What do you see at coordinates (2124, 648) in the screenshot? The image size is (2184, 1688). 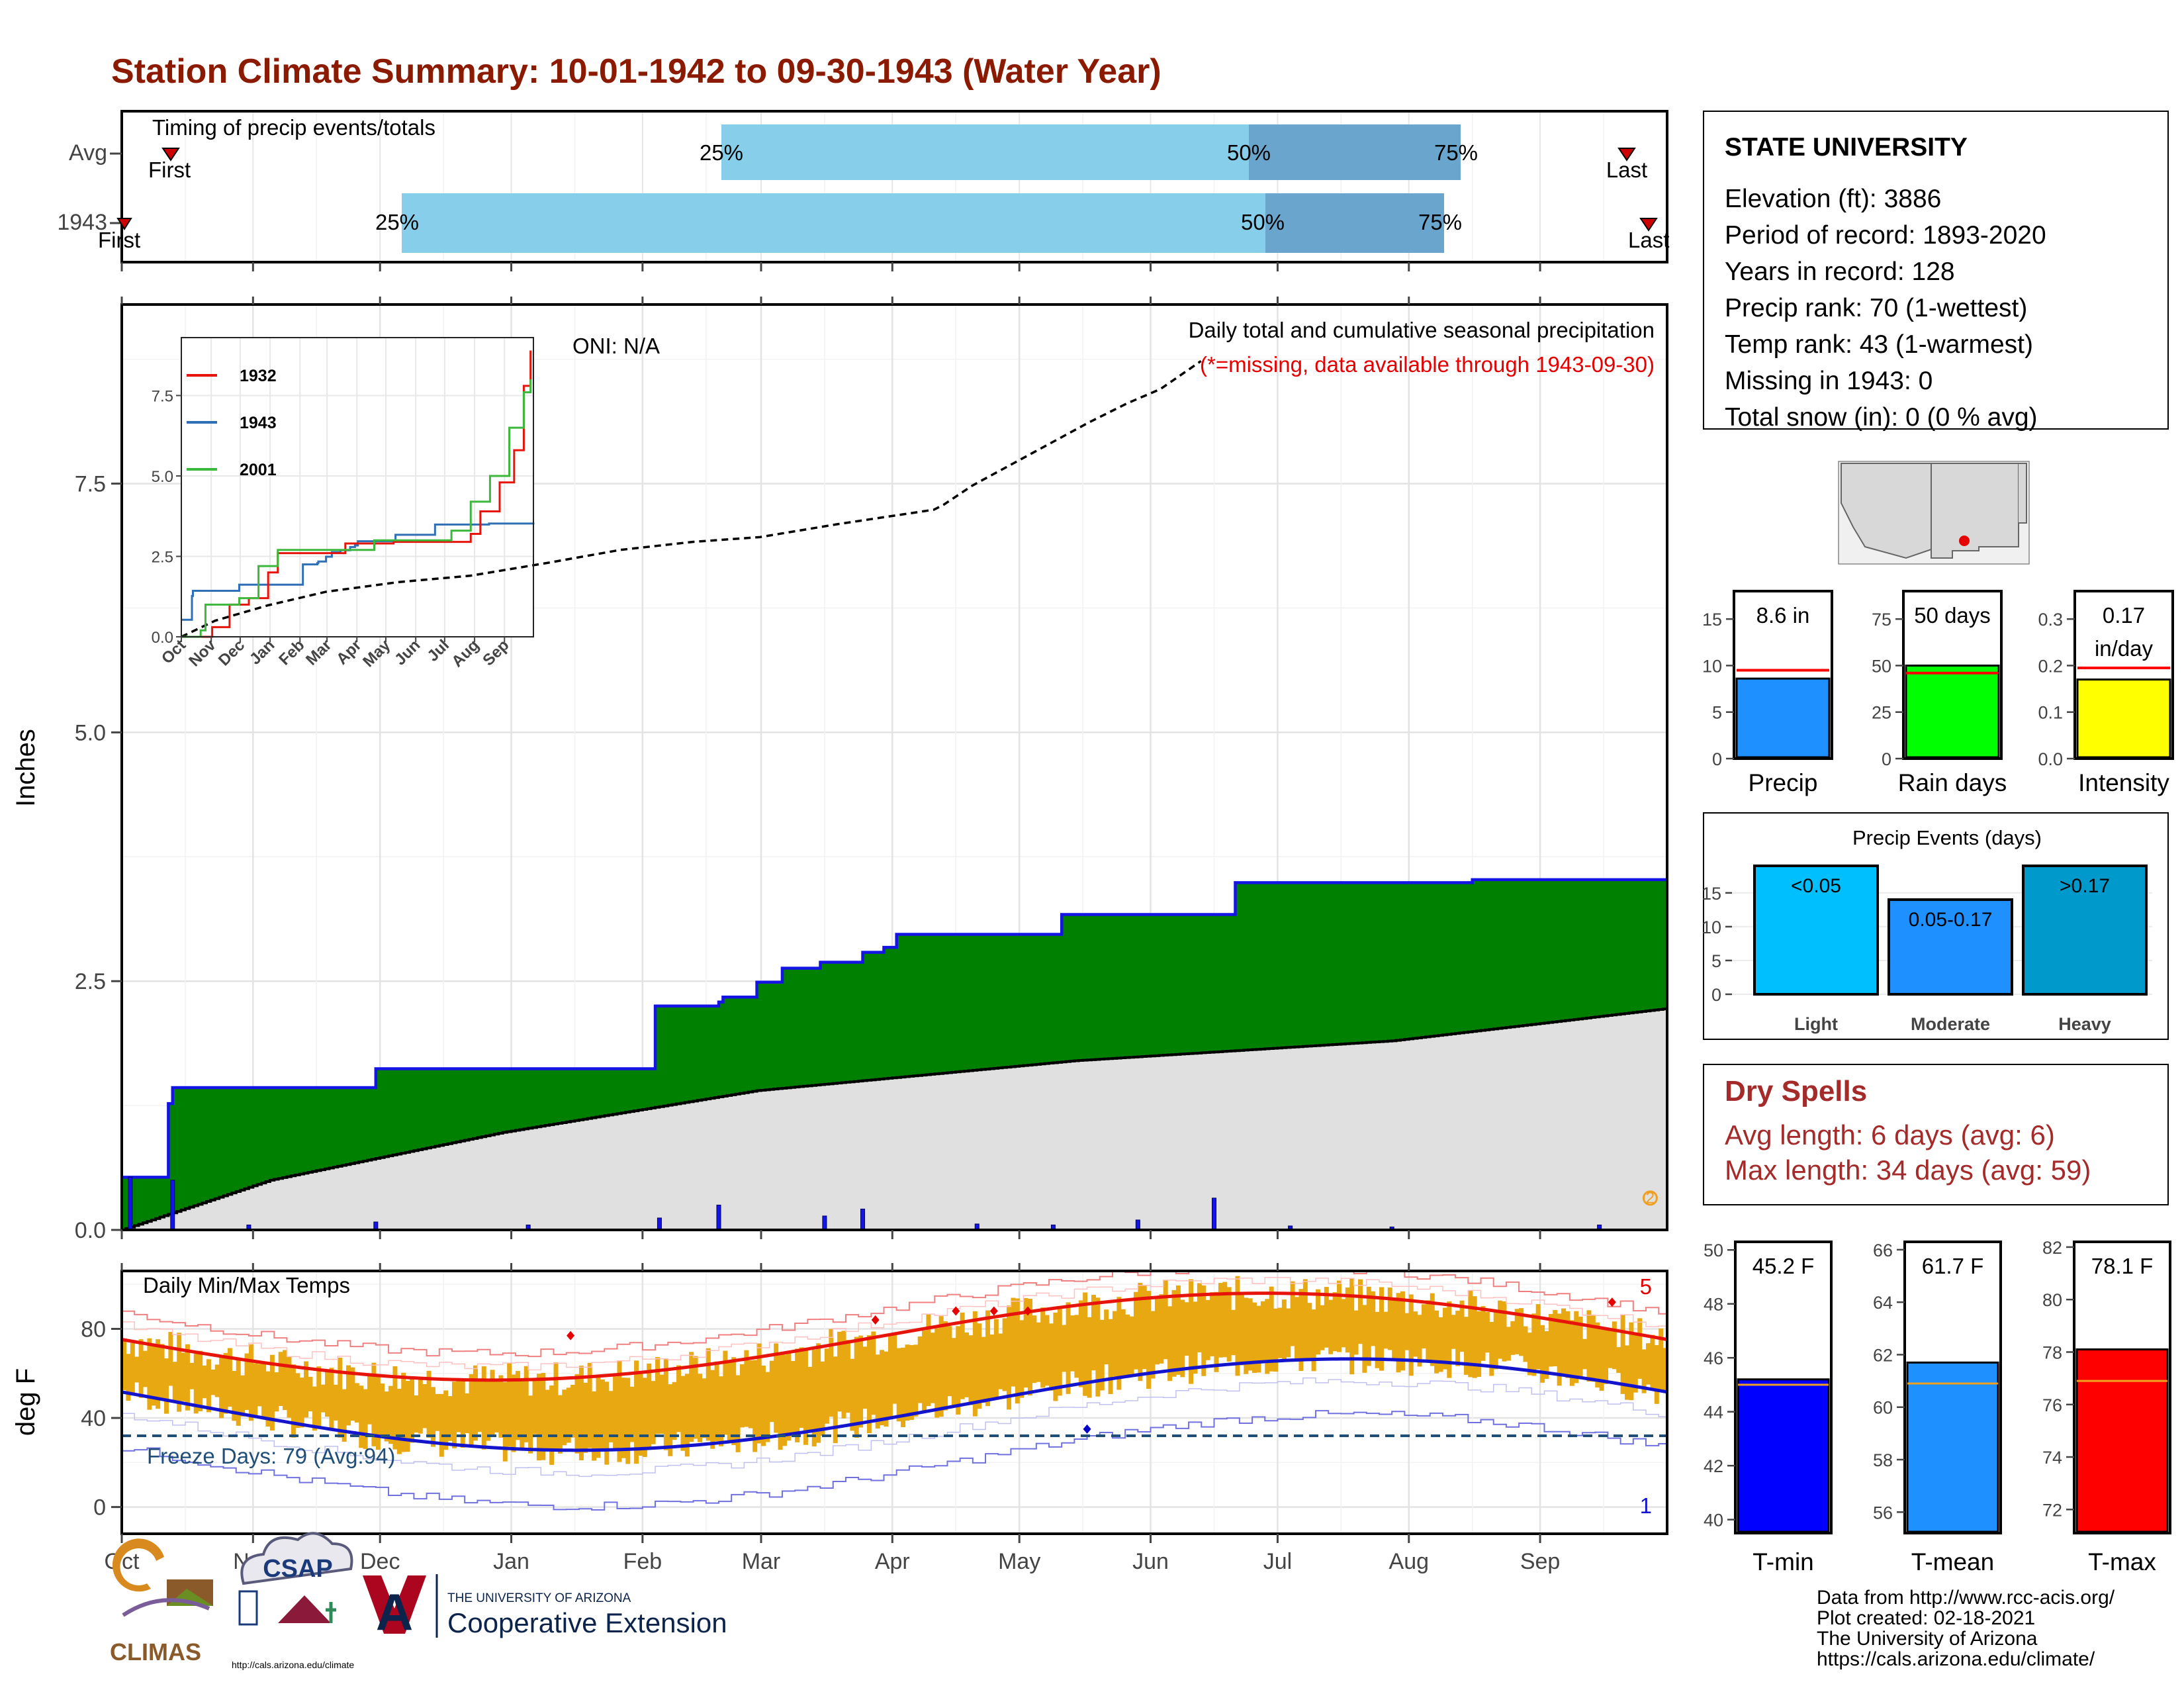 I see `intensity-summary-value-label-2: in/day` at bounding box center [2124, 648].